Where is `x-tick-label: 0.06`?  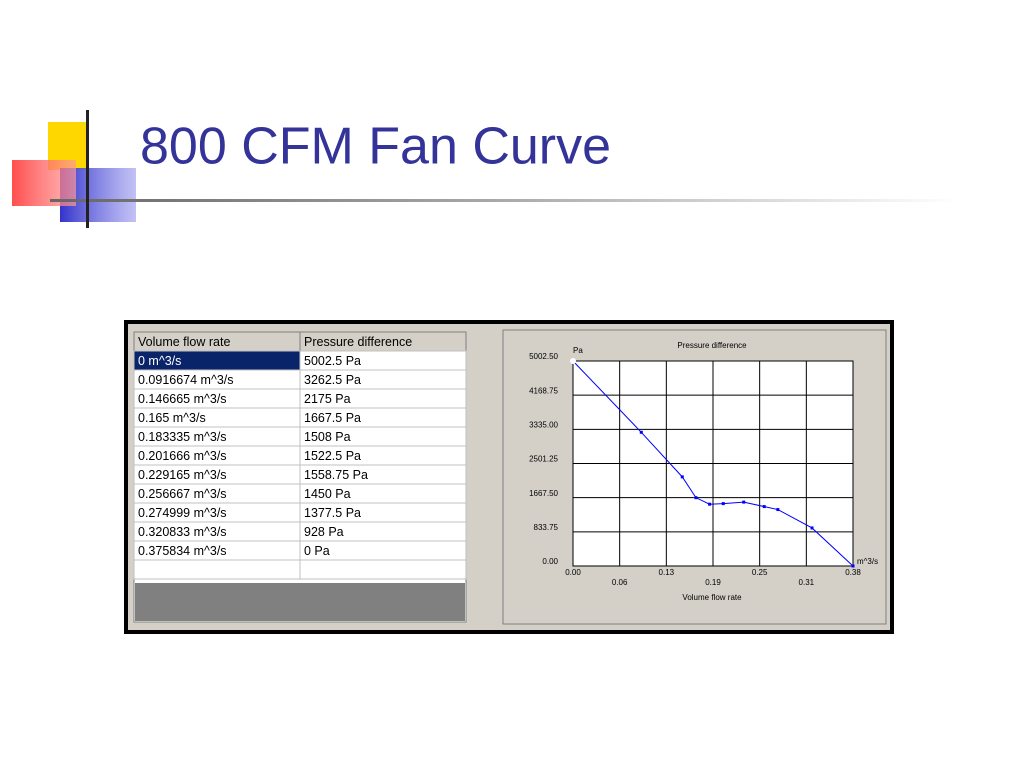
x-tick-label: 0.06 is located at coordinates (620, 582).